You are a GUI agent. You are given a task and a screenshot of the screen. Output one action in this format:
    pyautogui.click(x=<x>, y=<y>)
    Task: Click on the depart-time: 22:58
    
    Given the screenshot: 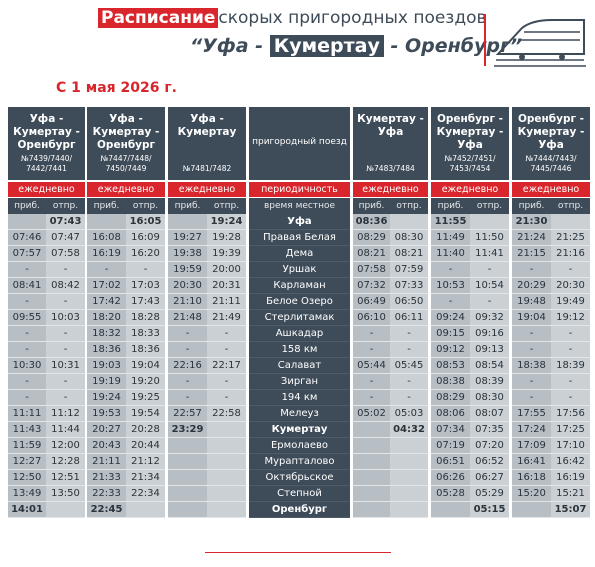 What is the action you would take?
    pyautogui.click(x=226, y=414)
    